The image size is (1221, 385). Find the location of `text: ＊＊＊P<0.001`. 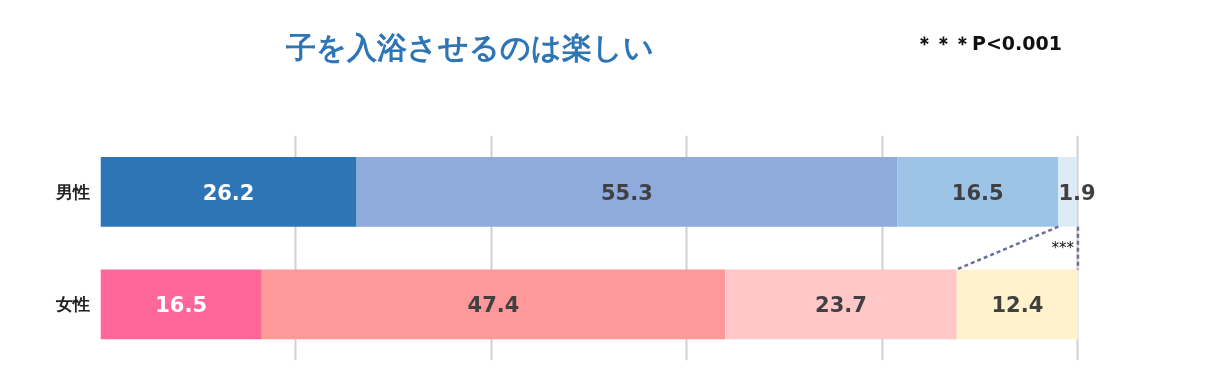

text: ＊＊＊P<0.001 is located at coordinates (988, 43).